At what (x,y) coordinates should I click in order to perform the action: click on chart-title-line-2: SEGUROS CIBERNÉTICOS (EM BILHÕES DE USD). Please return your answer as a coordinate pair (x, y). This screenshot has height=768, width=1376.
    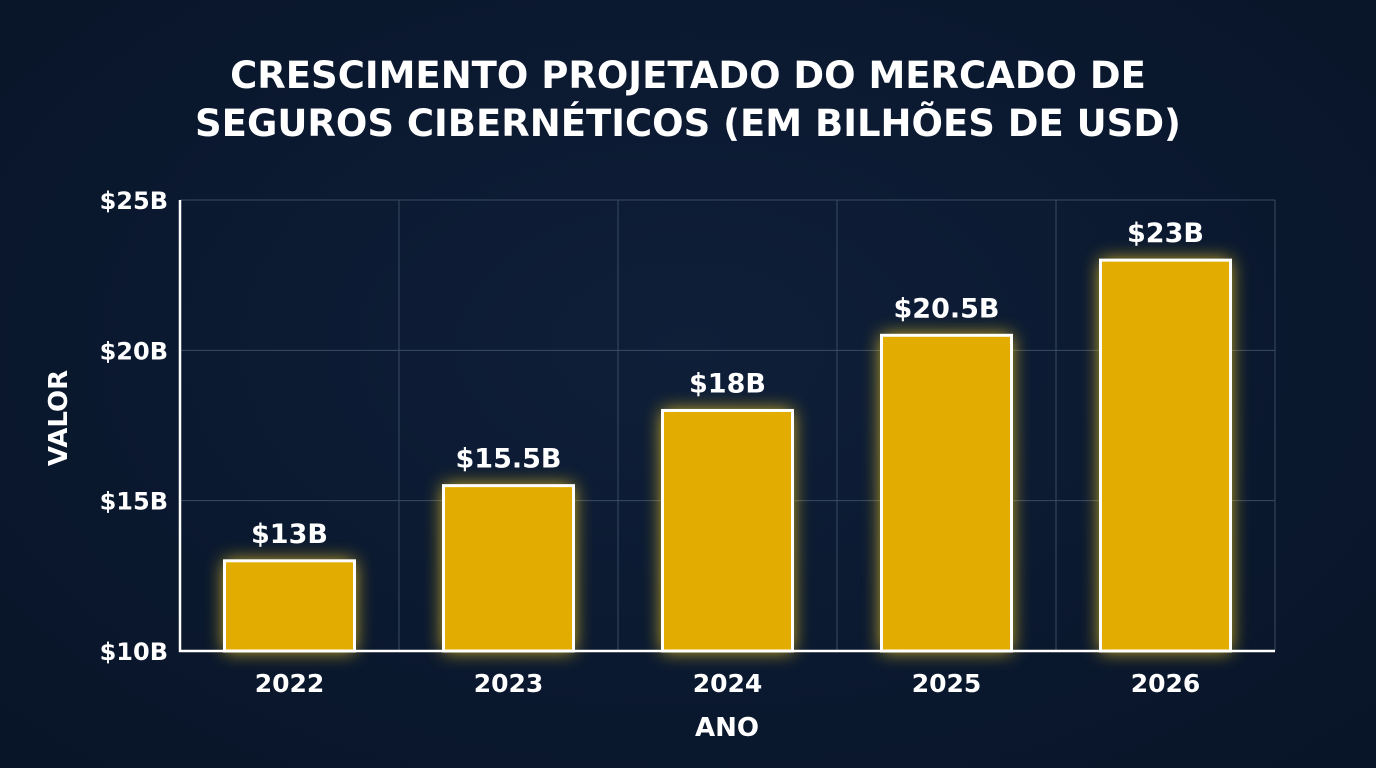
    Looking at the image, I should click on (688, 123).